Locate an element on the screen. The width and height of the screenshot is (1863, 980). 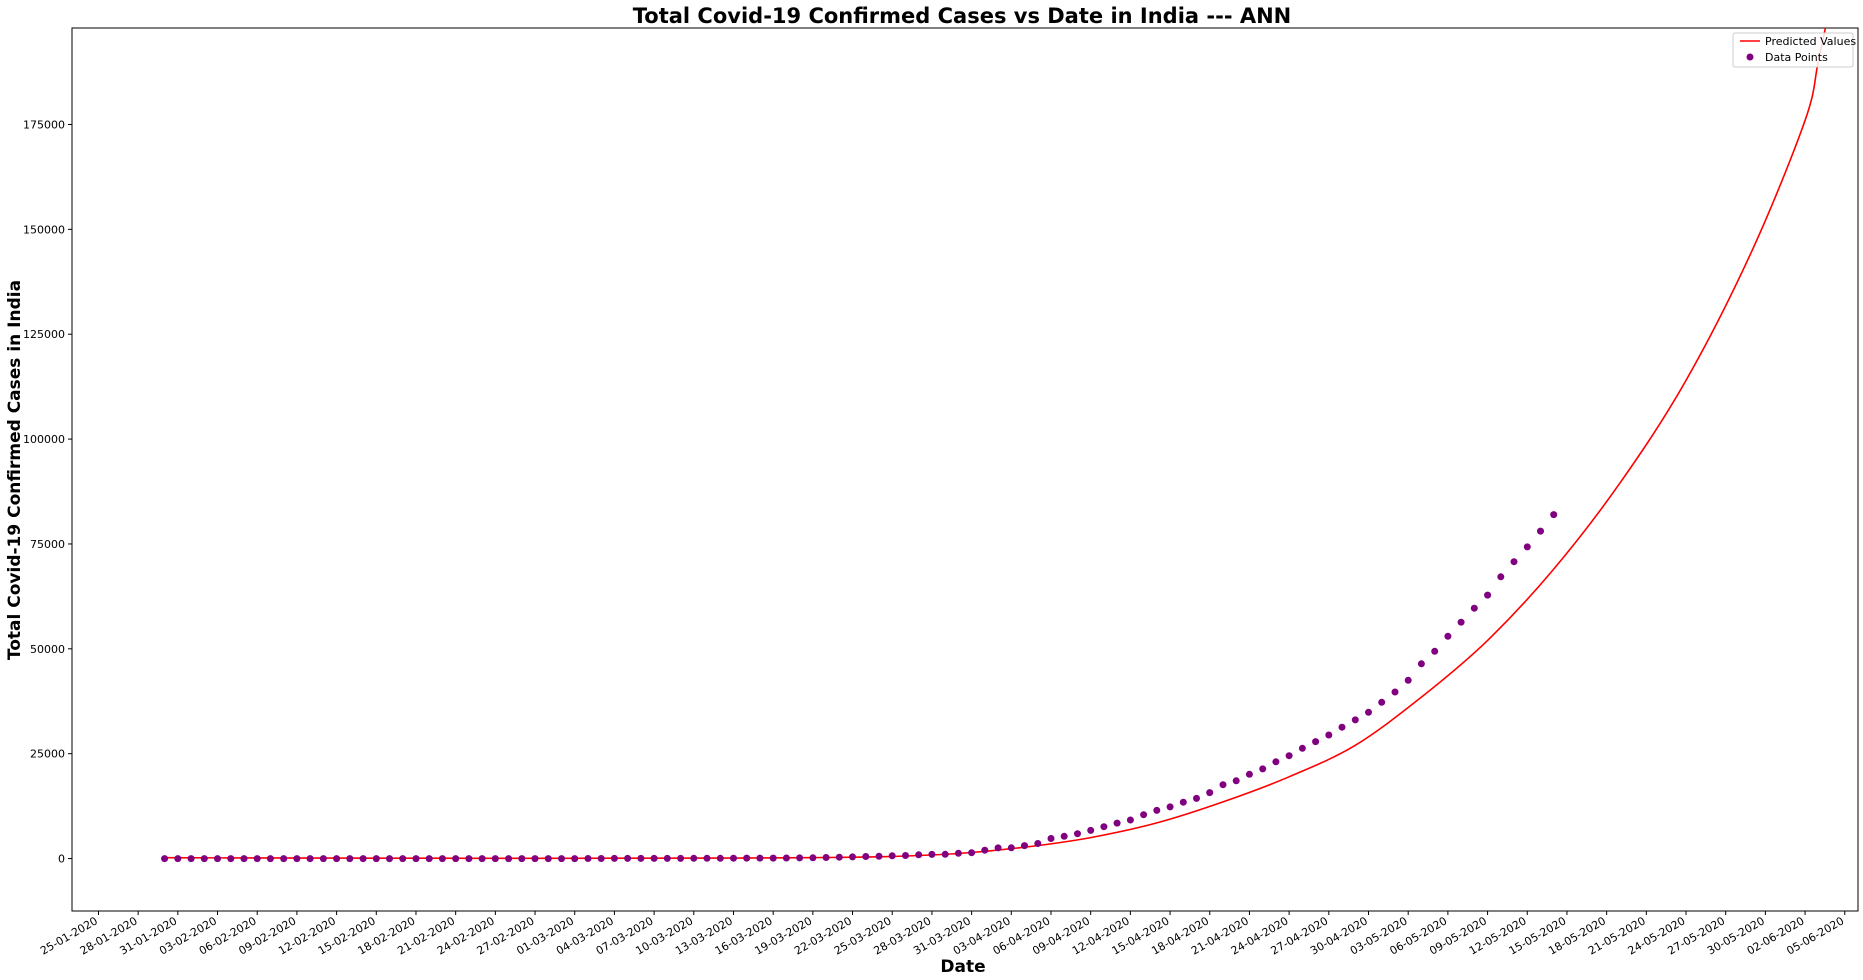
legend-dot-swatch is located at coordinates (1750, 57).